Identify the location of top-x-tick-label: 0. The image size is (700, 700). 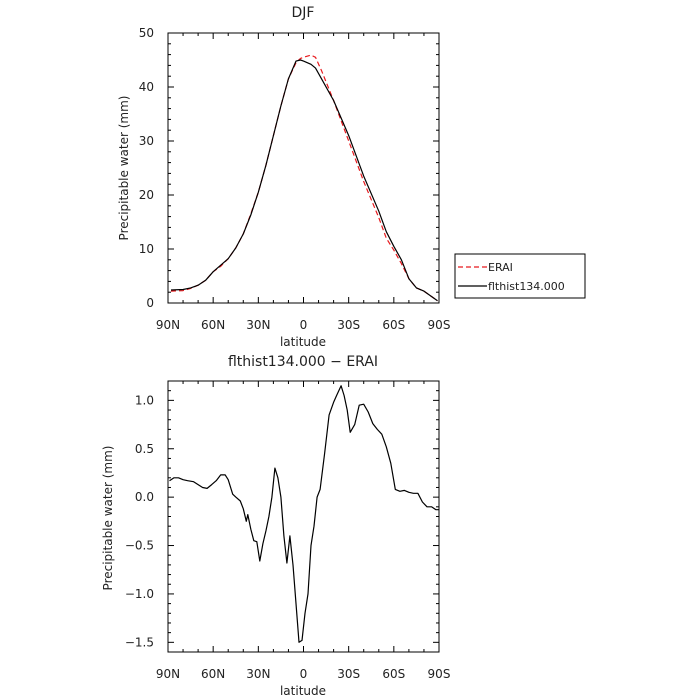
(304, 325).